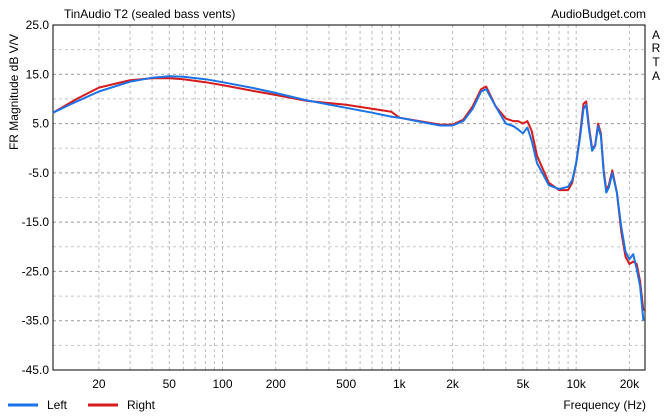 The image size is (671, 420). Describe the element at coordinates (99, 384) in the screenshot. I see `x-tick-label: 20` at that location.